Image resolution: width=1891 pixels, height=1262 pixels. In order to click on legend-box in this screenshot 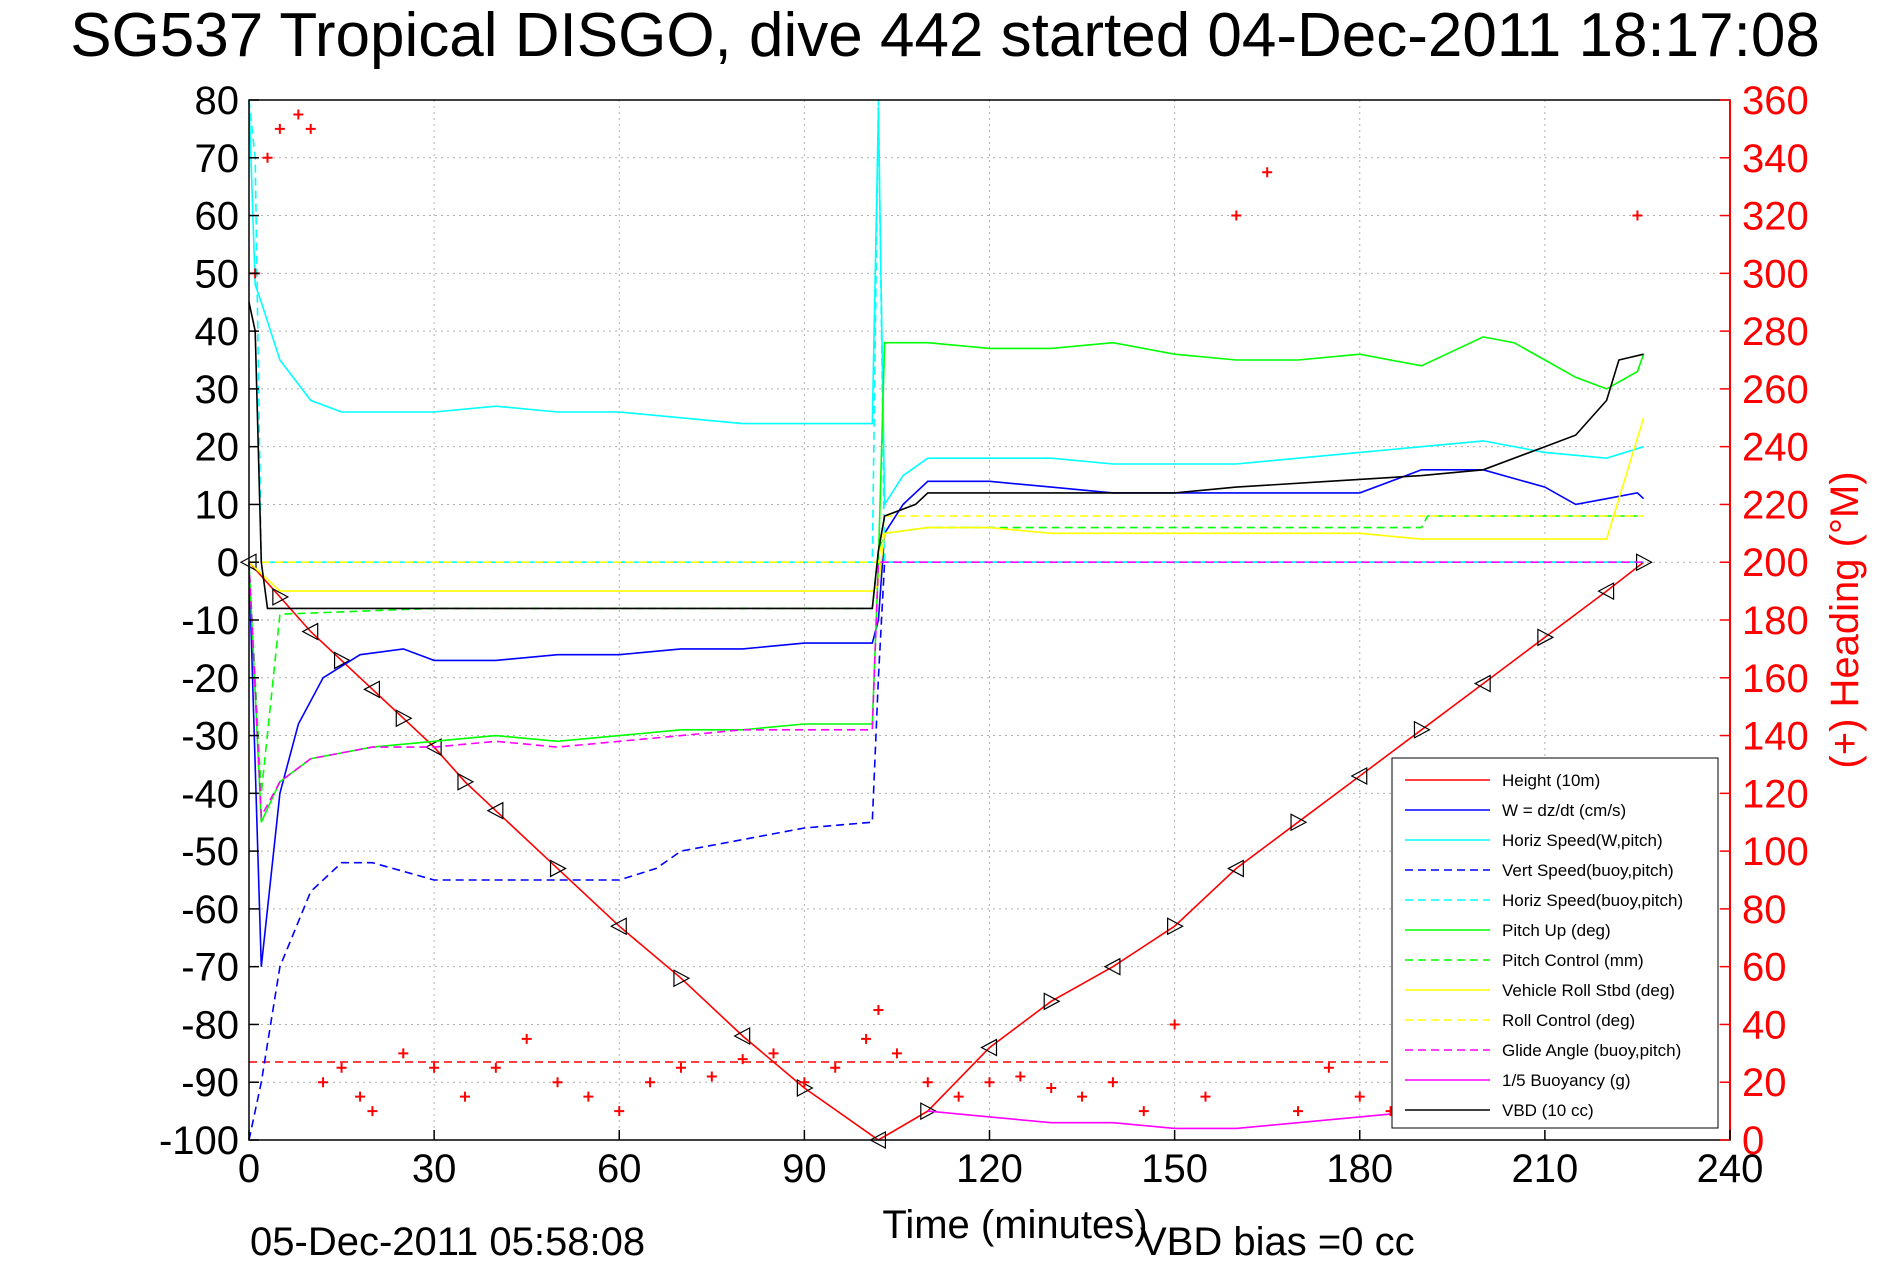, I will do `click(1555, 943)`.